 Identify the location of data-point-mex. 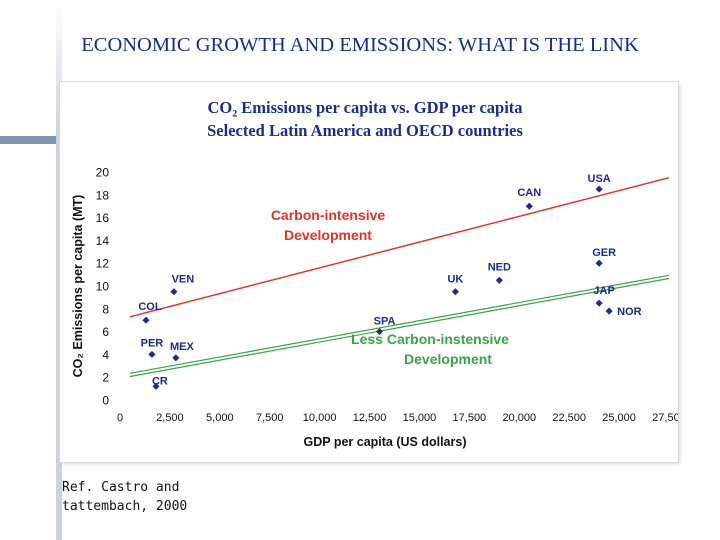
(176, 358).